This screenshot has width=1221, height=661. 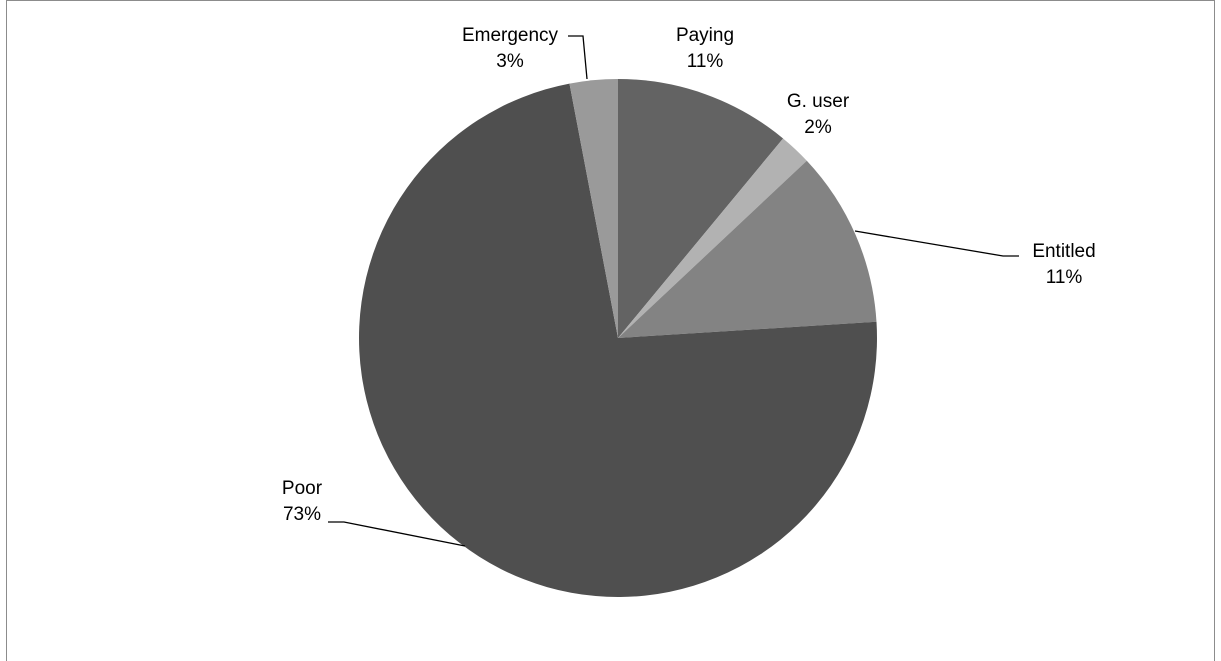 I want to click on slice-label-pct-entitled: 11%, so click(x=1064, y=277).